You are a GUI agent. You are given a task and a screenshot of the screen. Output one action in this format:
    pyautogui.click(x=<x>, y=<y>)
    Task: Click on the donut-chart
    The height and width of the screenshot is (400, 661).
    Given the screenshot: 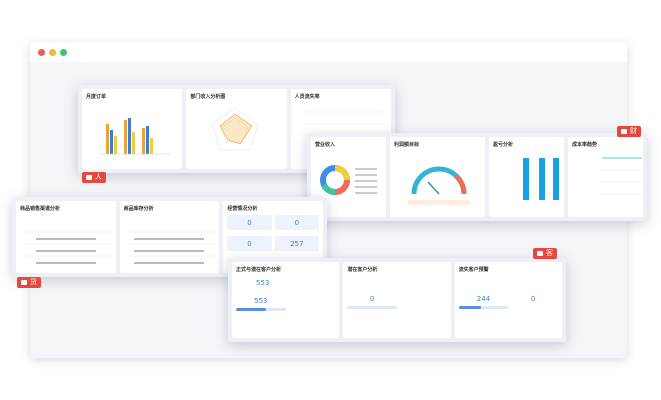 What is the action you would take?
    pyautogui.click(x=348, y=180)
    